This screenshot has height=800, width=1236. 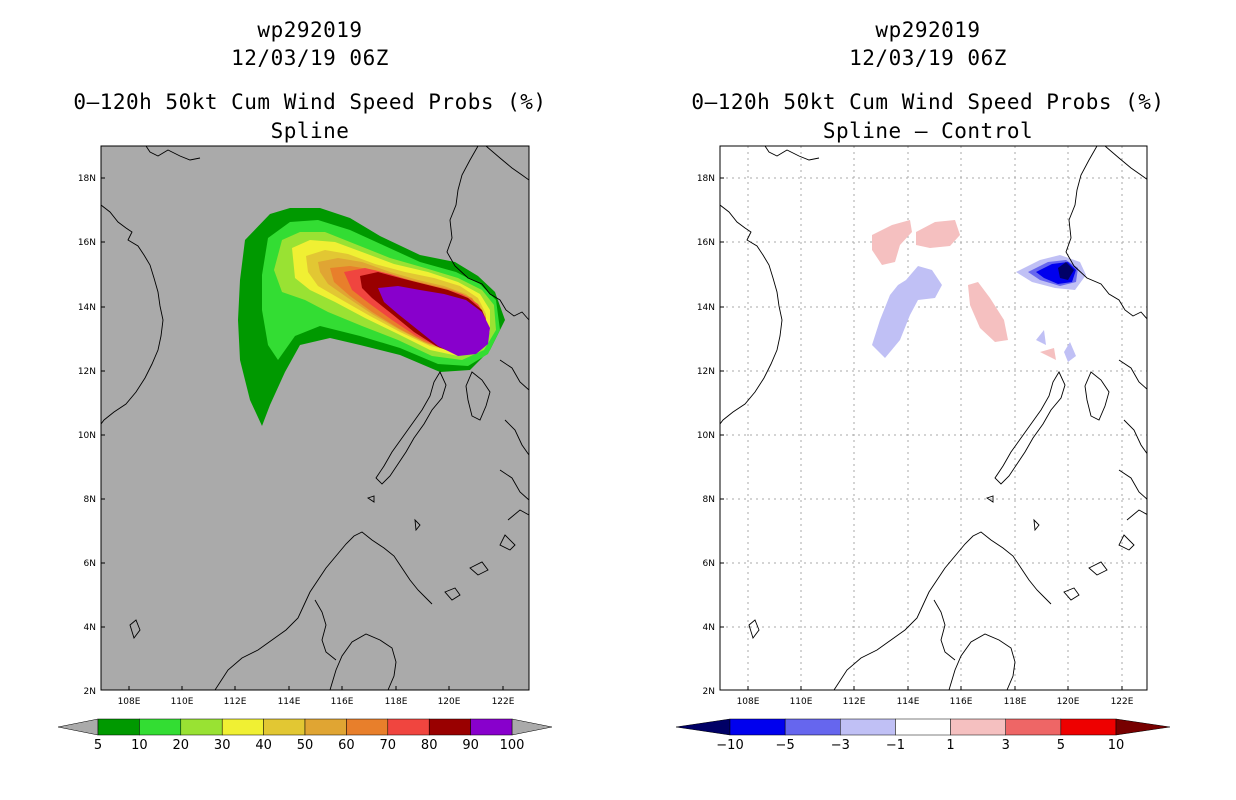 What do you see at coordinates (235, 702) in the screenshot?
I see `left-lon-label: 112E` at bounding box center [235, 702].